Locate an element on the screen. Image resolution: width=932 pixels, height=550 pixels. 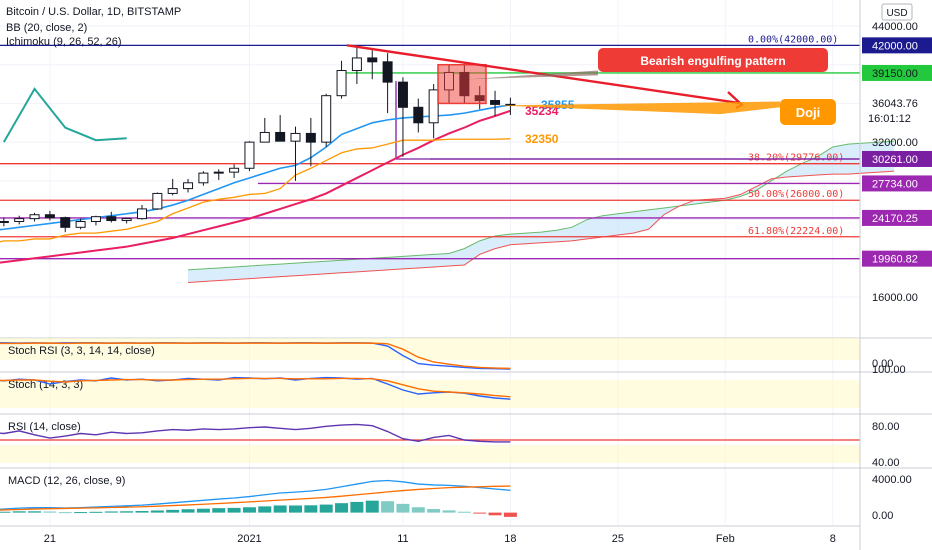
symbol-title: Bitcoin / U.S. Dollar, 1D, BITSTAMP is located at coordinates (93, 12).